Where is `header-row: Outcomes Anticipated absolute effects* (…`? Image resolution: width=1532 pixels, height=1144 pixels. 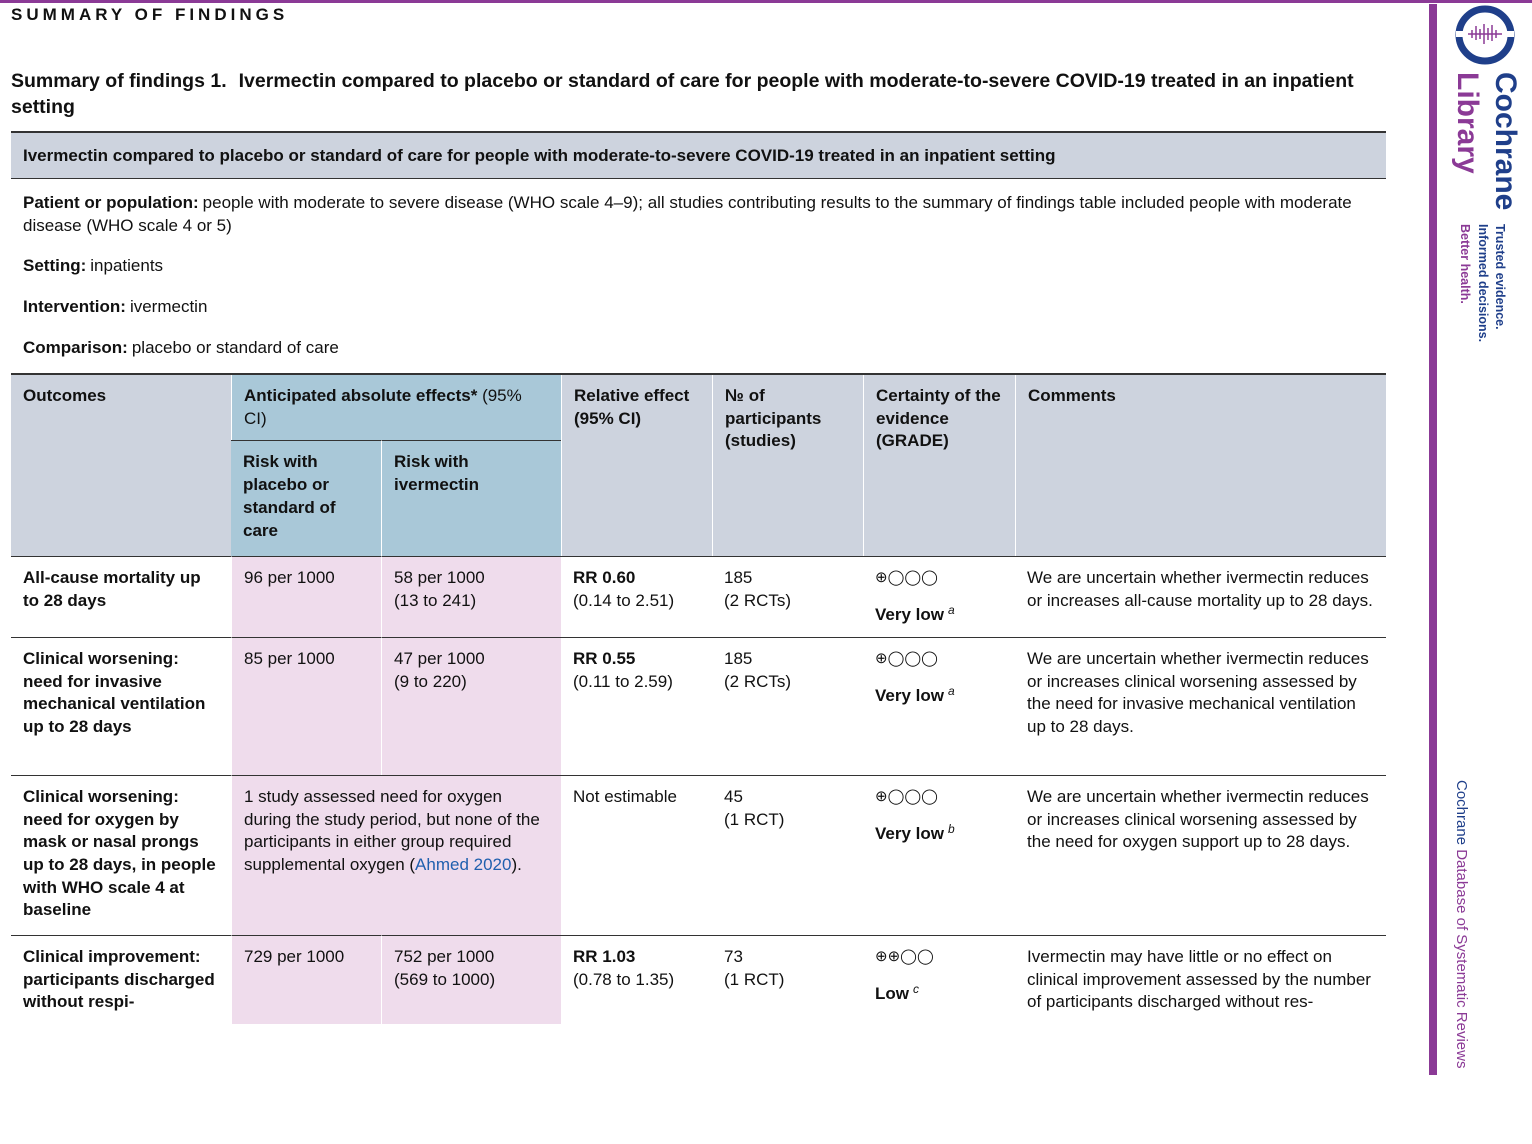 header-row: Outcomes Anticipated absolute effects* (… is located at coordinates (699, 466).